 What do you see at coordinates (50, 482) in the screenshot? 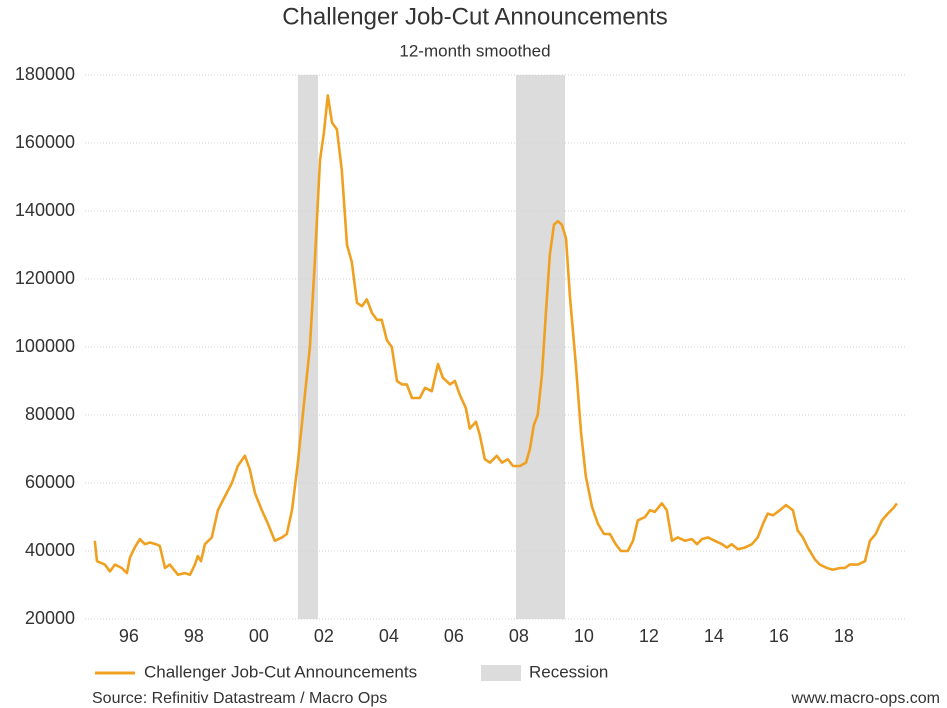
I see `y-tick-label: 60000` at bounding box center [50, 482].